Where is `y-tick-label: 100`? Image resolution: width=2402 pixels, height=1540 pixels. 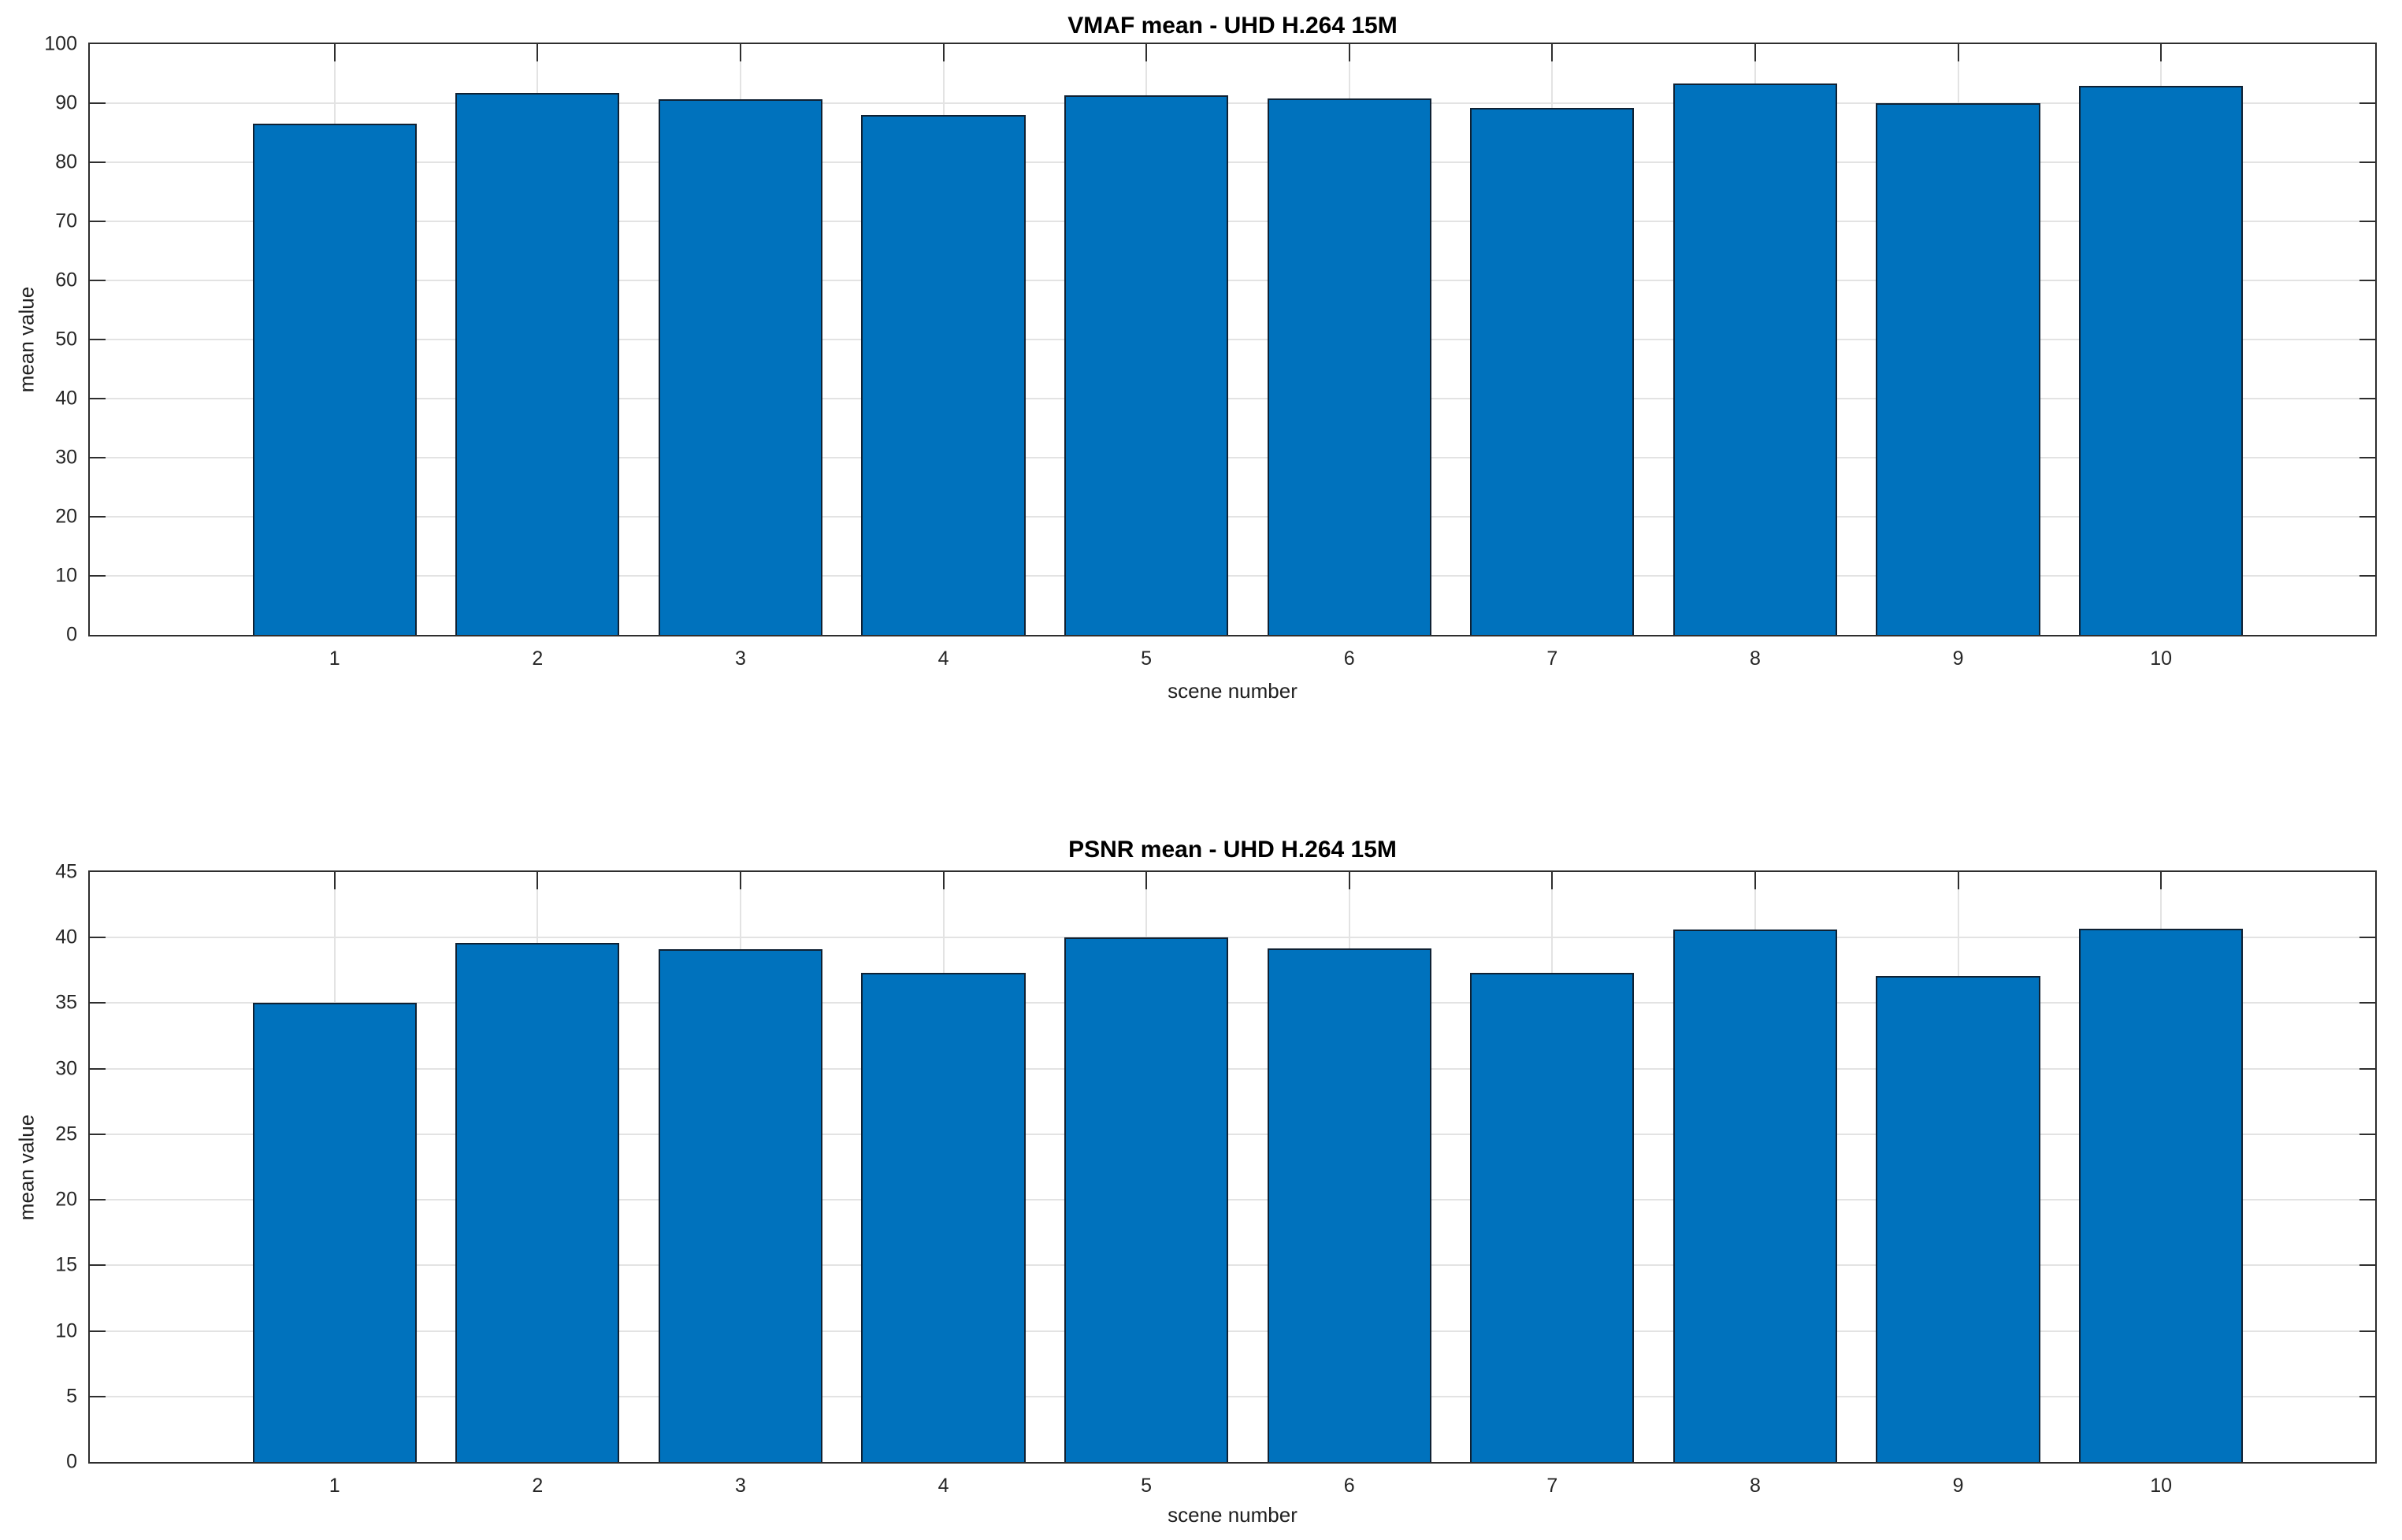
y-tick-label: 100 is located at coordinates (60, 43).